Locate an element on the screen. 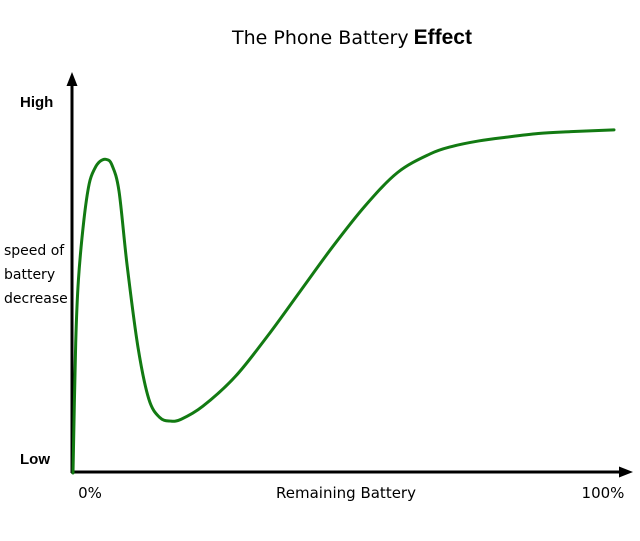  chart-title-main: The Phone Battery is located at coordinates (320, 38).